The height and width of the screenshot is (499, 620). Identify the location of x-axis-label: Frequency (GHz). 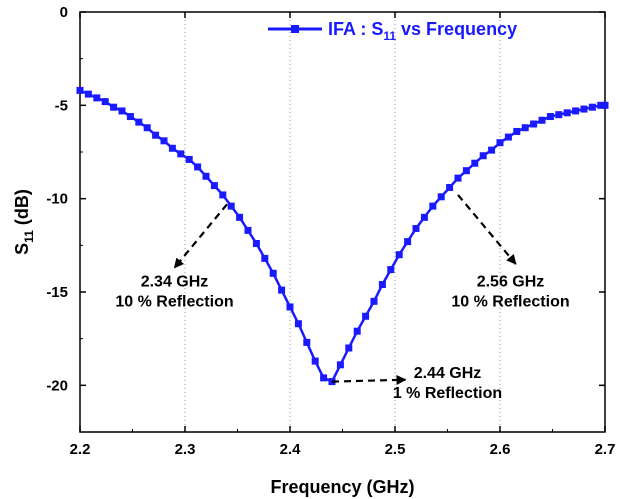
(342, 487).